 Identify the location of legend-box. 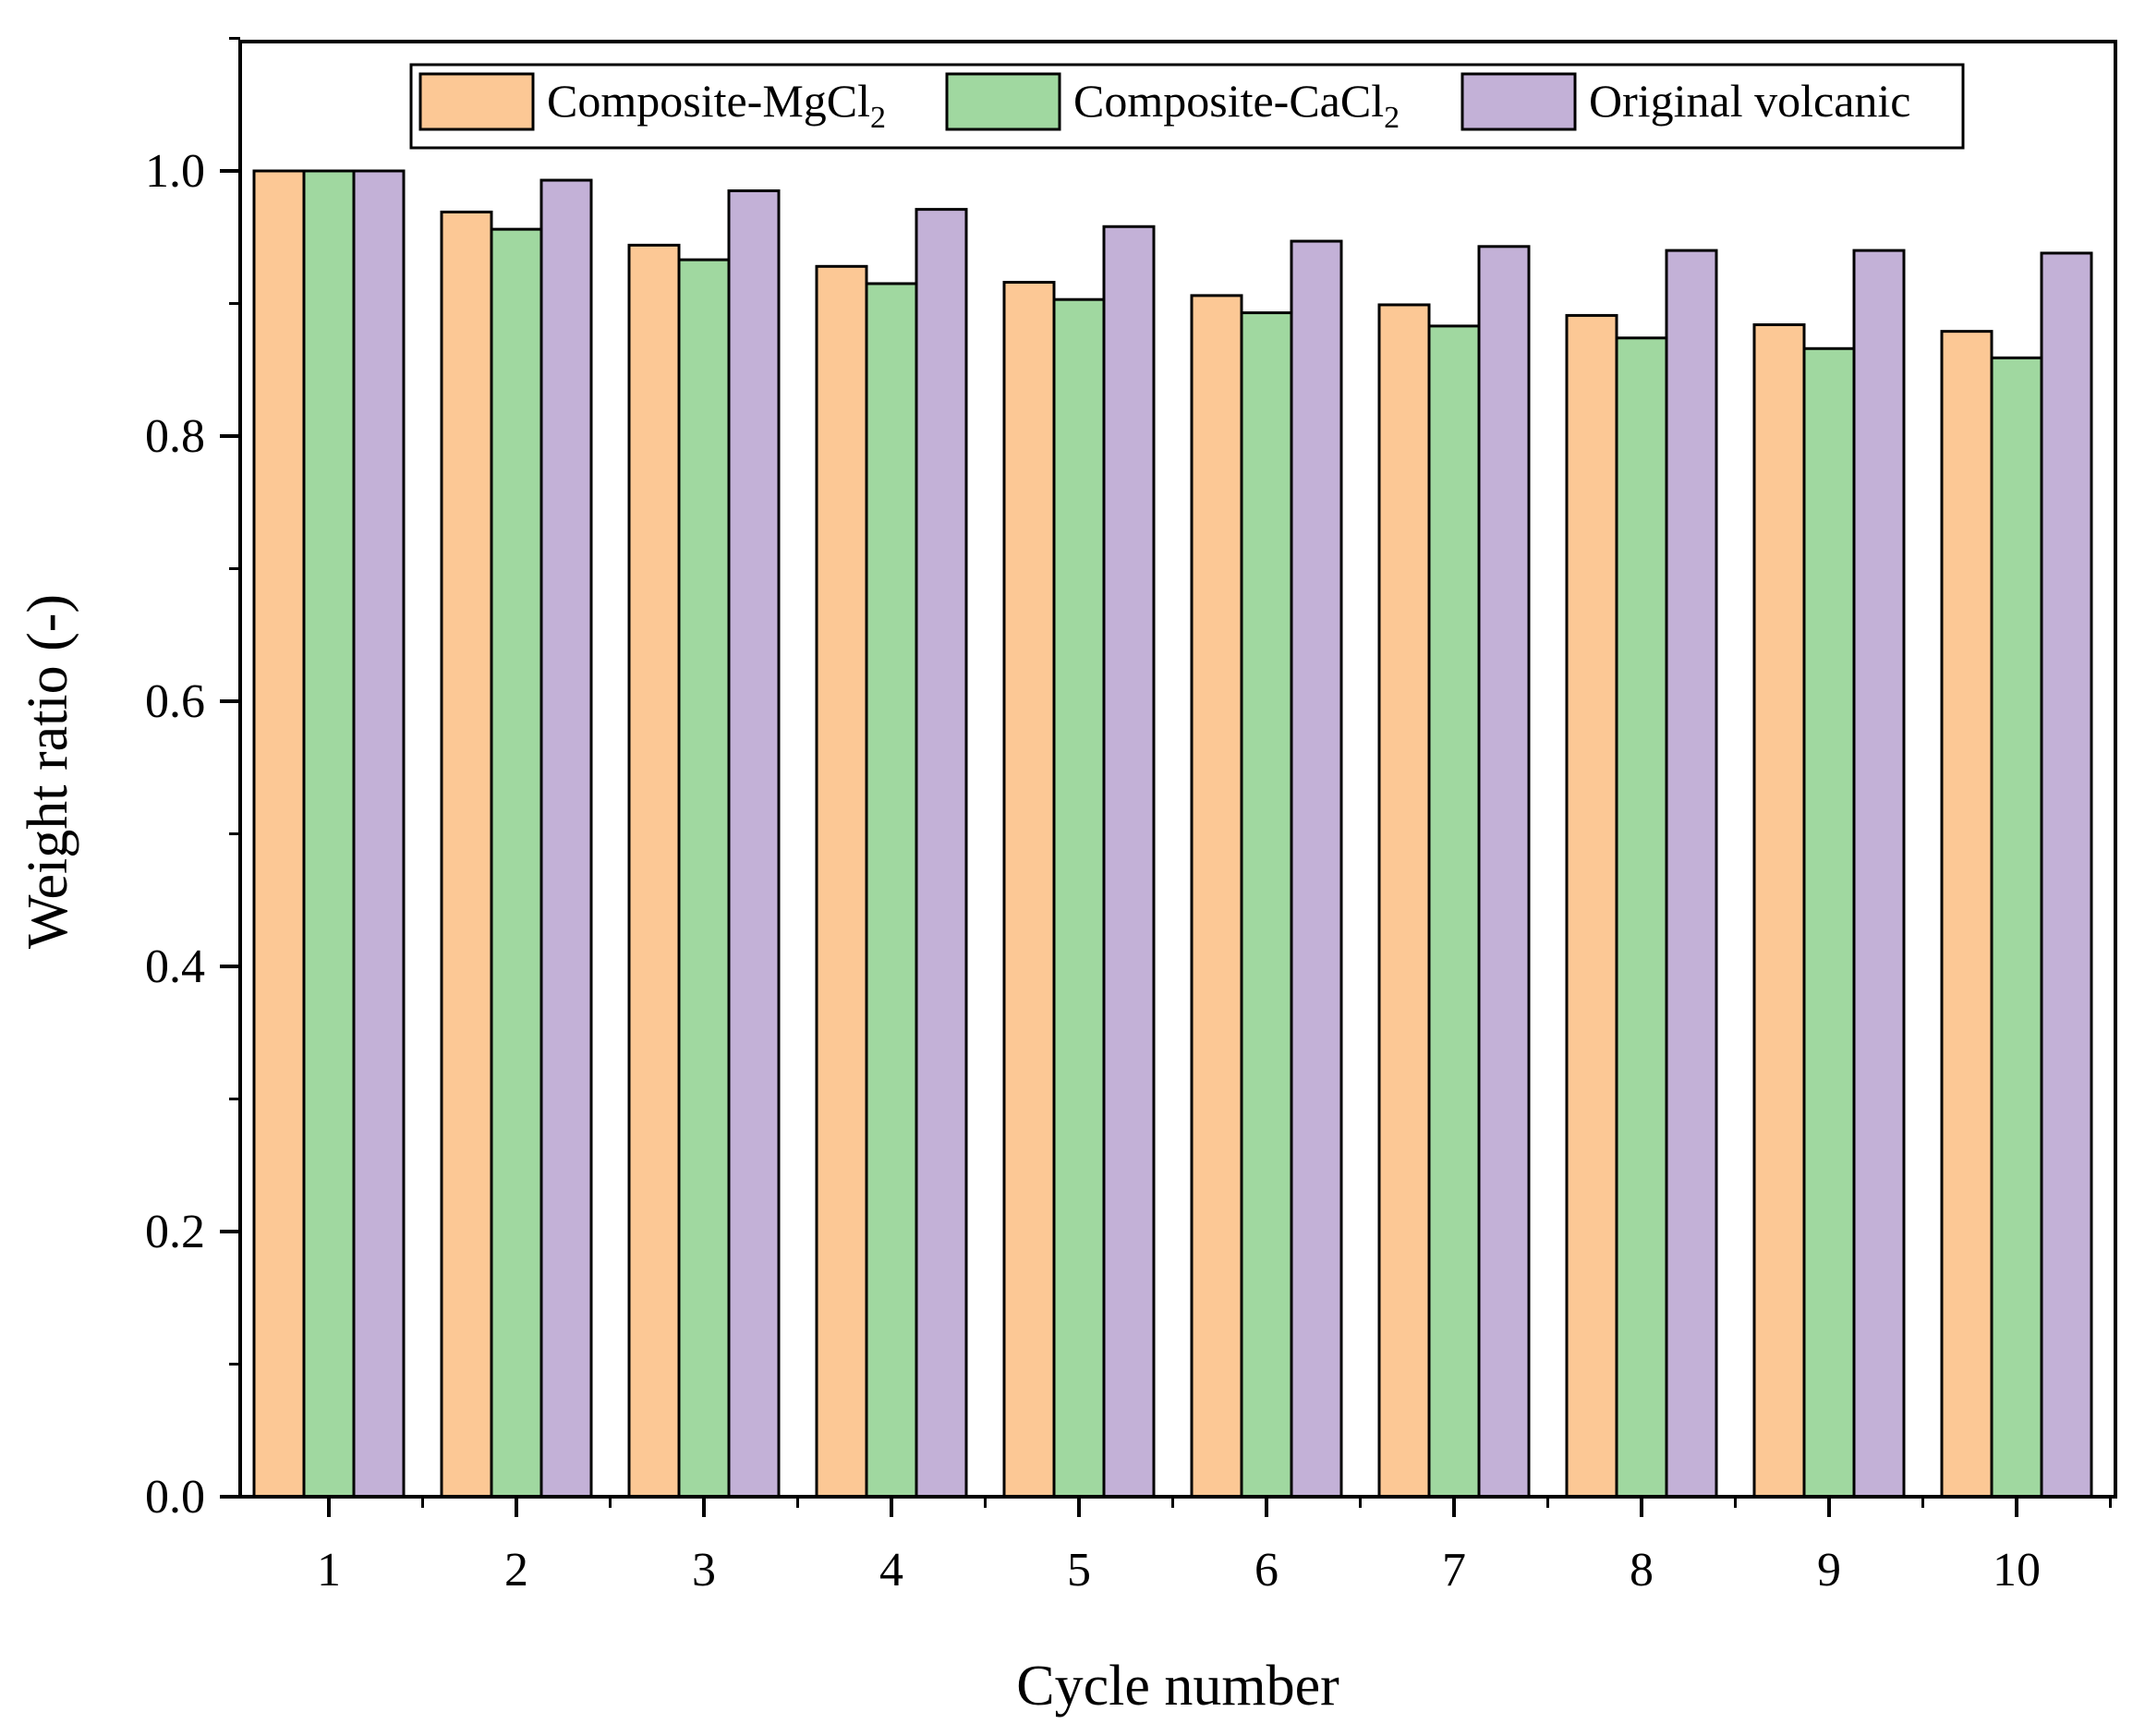
(1187, 107).